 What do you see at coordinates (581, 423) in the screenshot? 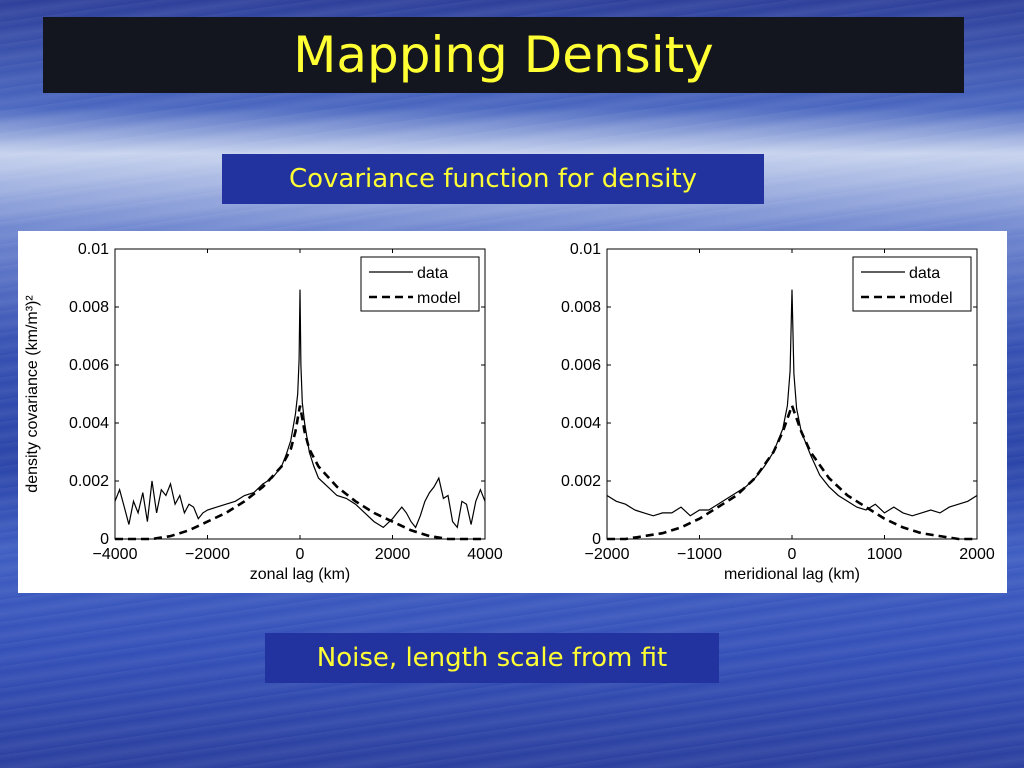
I see `chart2-ytick-label: 0.004` at bounding box center [581, 423].